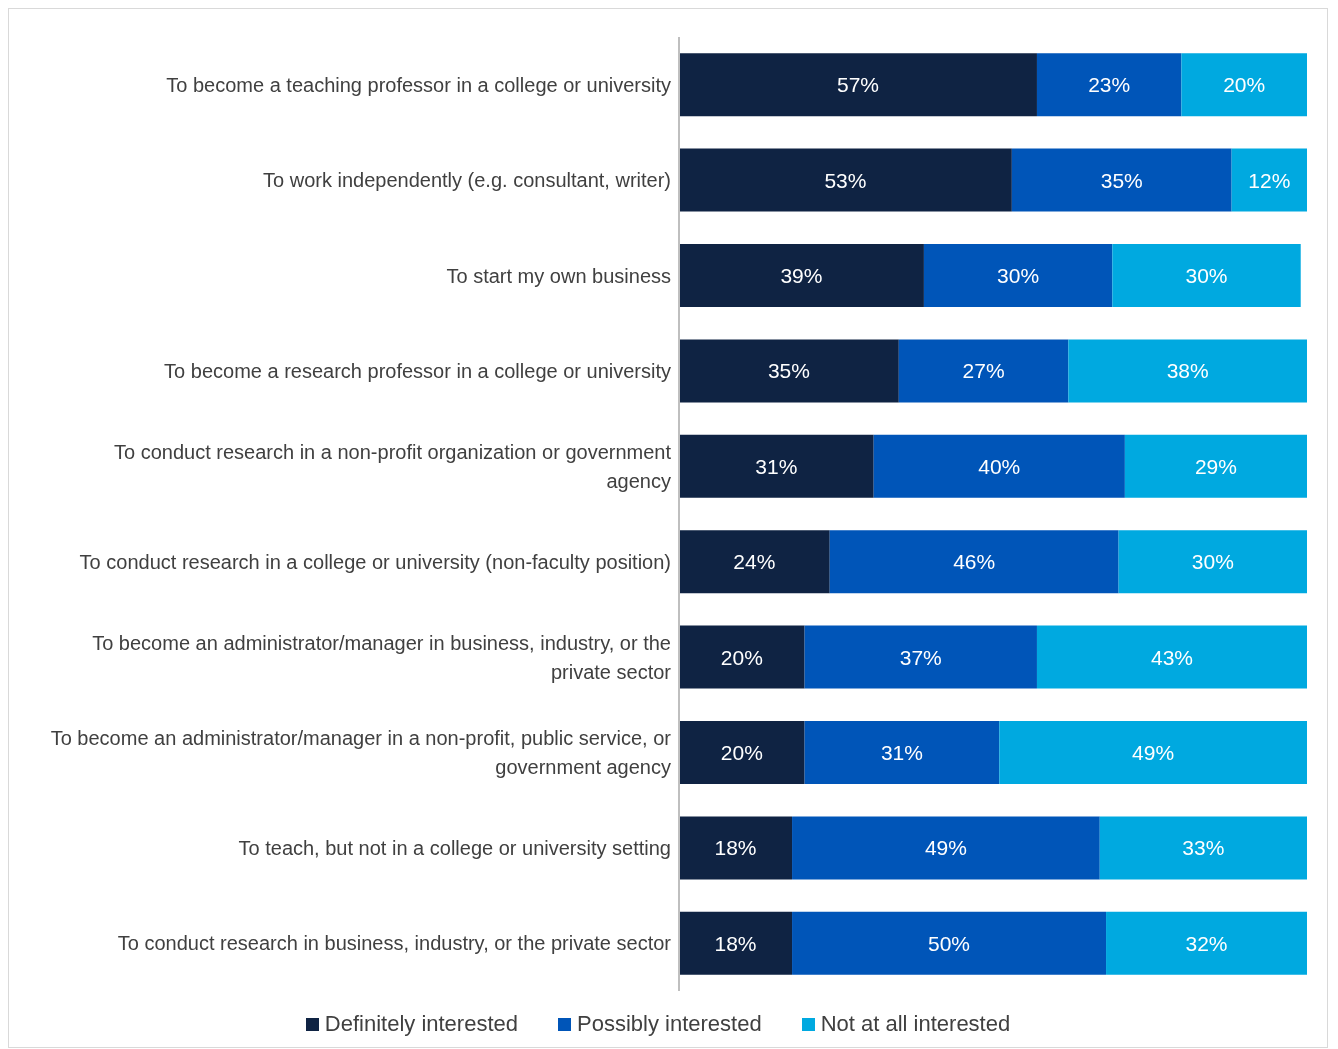 This screenshot has width=1338, height=1049. Describe the element at coordinates (915, 1024) in the screenshot. I see `legend-label: Not at all interested` at that location.